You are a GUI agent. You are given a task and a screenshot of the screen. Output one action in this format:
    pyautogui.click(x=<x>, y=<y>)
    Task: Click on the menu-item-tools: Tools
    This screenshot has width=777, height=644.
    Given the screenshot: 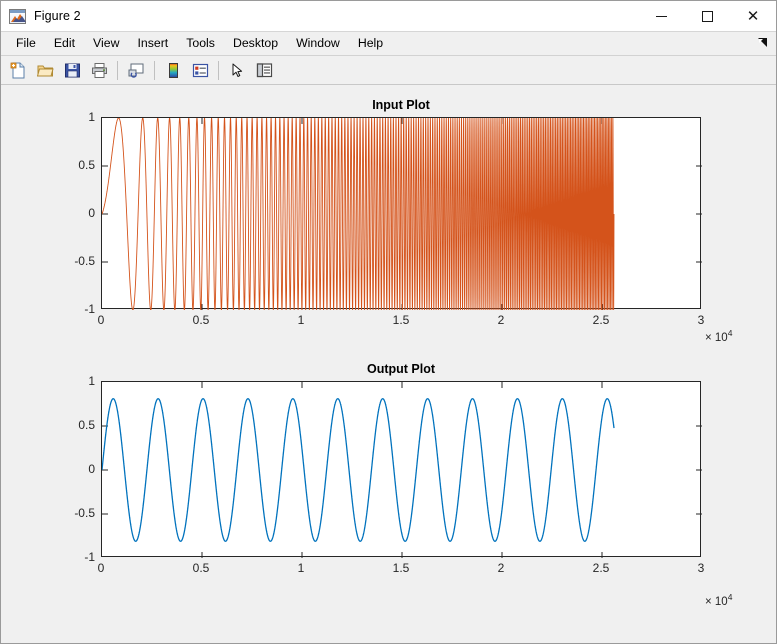 What is the action you would take?
    pyautogui.click(x=200, y=43)
    